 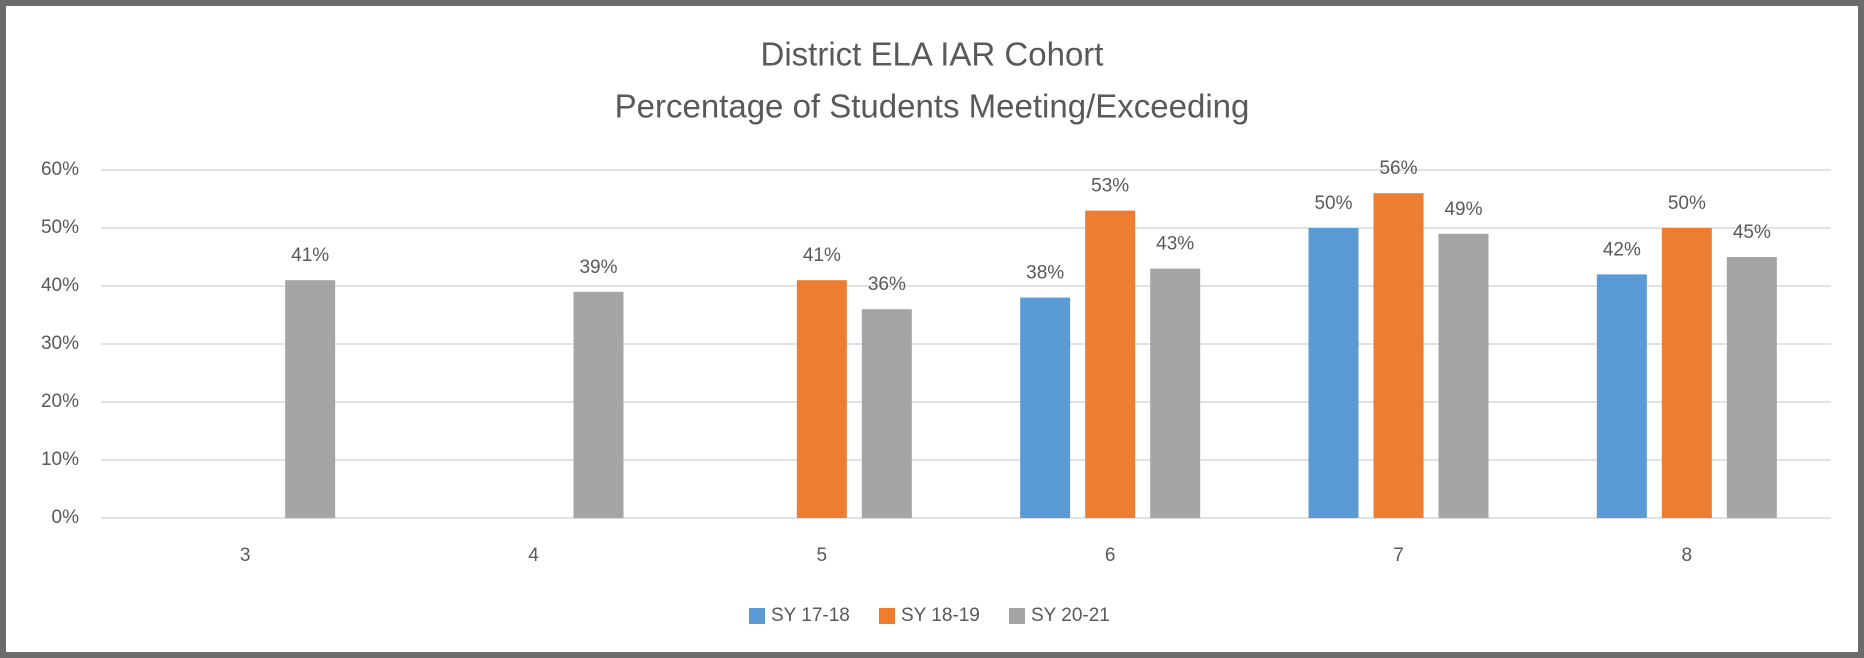 What do you see at coordinates (598, 267) in the screenshot?
I see `data-label: 39%` at bounding box center [598, 267].